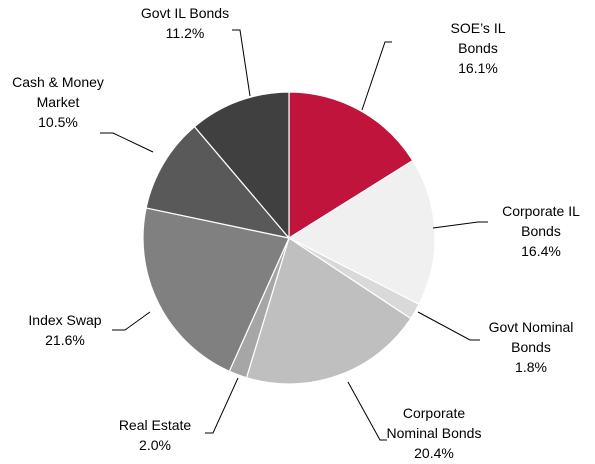  I want to click on value-label: 2.0%, so click(155, 445).